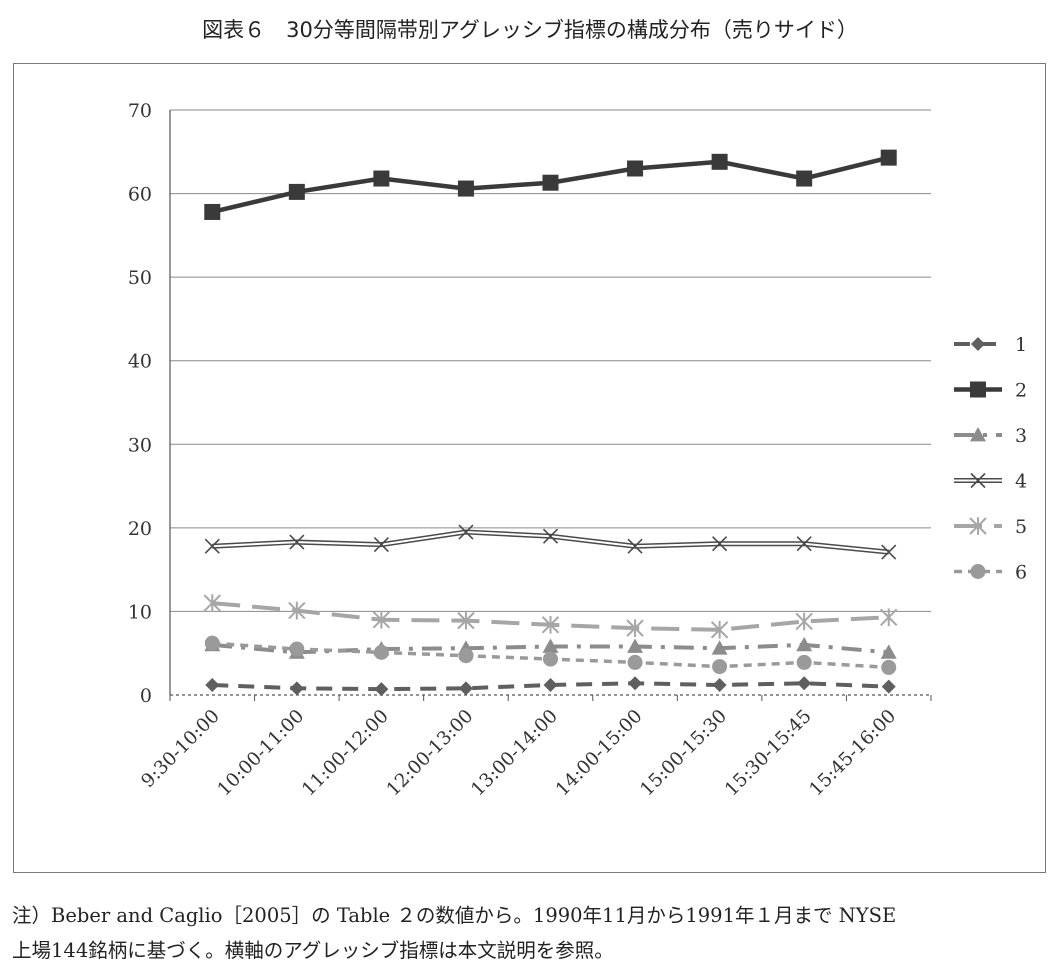  What do you see at coordinates (1021, 482) in the screenshot?
I see `legend-label: 4` at bounding box center [1021, 482].